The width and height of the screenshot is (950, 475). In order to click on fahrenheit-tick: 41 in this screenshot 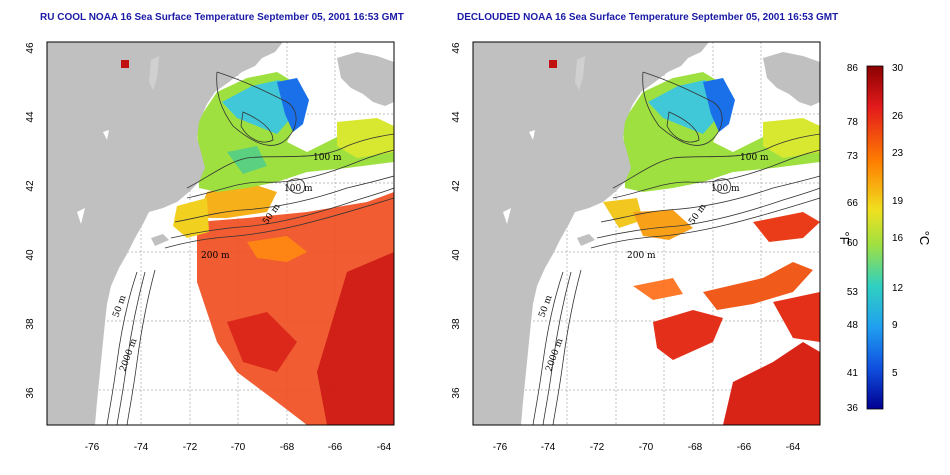, I will do `click(853, 373)`.